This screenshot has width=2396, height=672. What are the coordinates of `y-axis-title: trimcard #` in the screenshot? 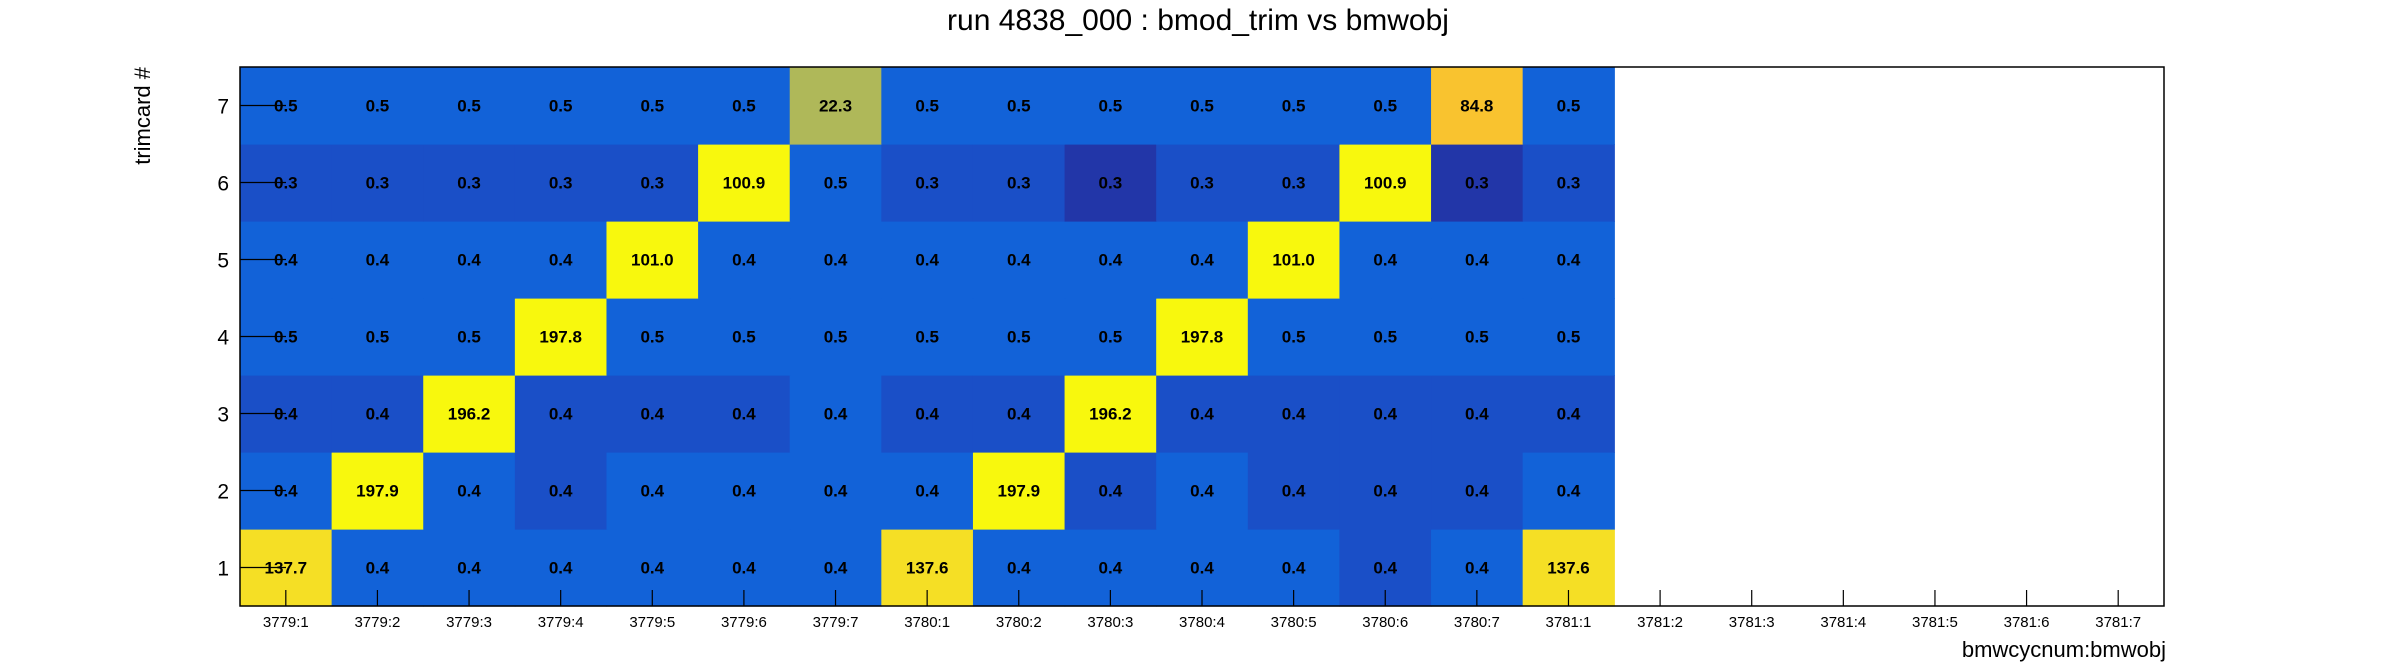 It's located at (142, 115).